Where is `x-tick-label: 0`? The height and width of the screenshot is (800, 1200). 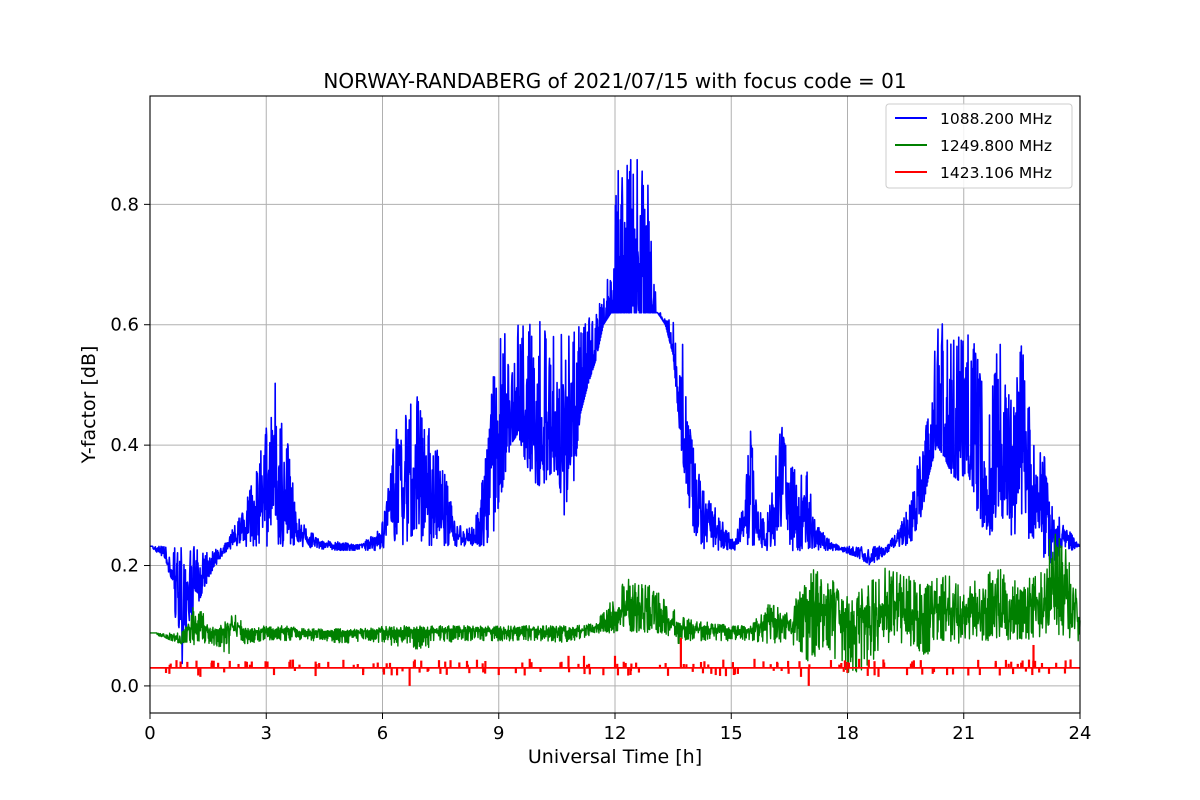
x-tick-label: 0 is located at coordinates (149, 733).